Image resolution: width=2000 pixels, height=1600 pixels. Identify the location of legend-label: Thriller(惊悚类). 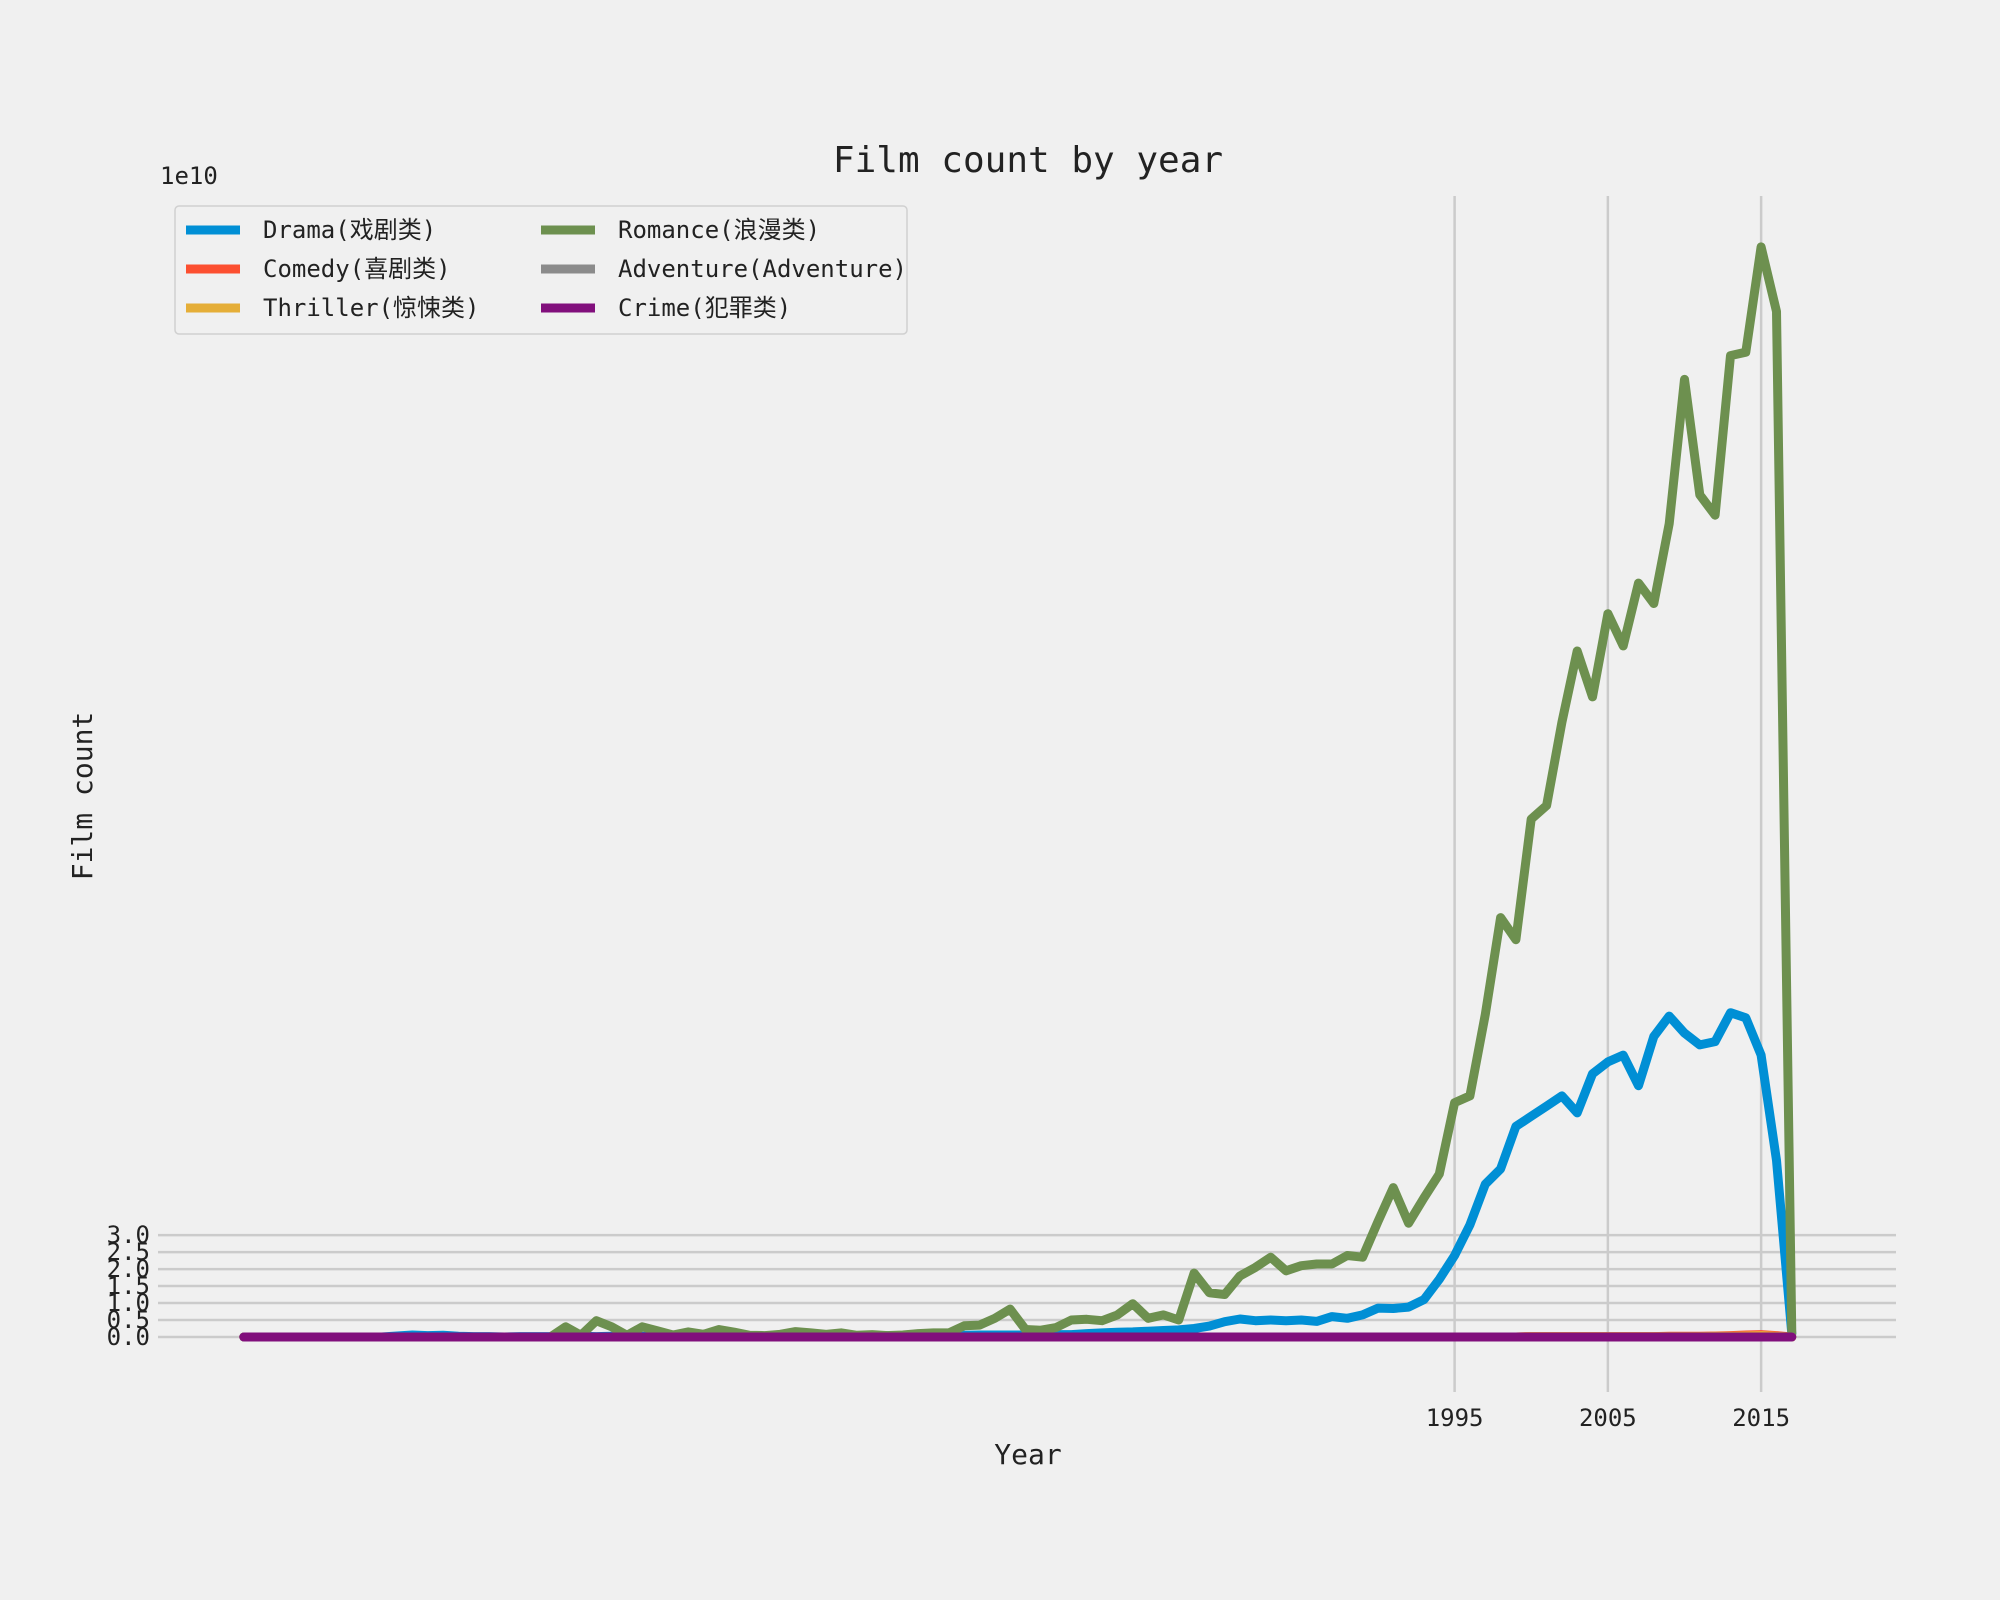
(371, 308).